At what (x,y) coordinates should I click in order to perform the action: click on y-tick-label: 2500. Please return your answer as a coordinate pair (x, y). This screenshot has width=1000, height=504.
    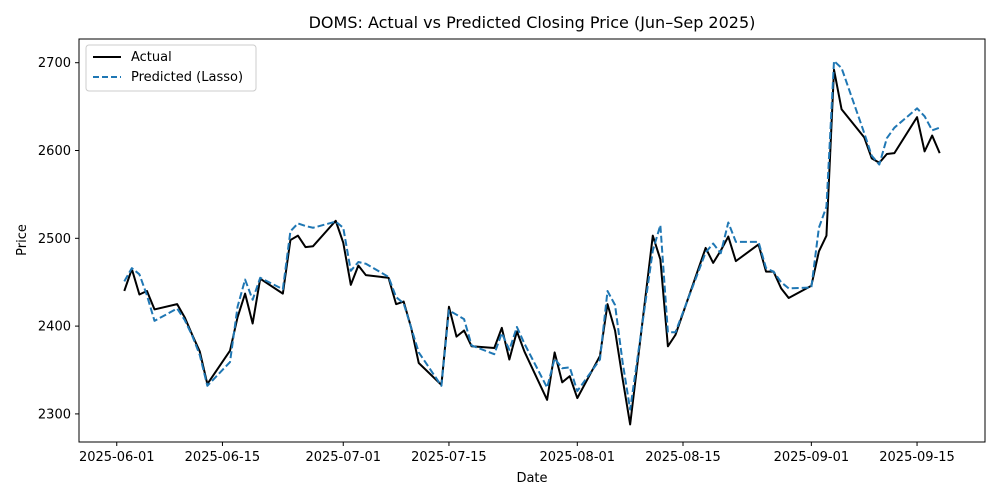
    Looking at the image, I should click on (54, 239).